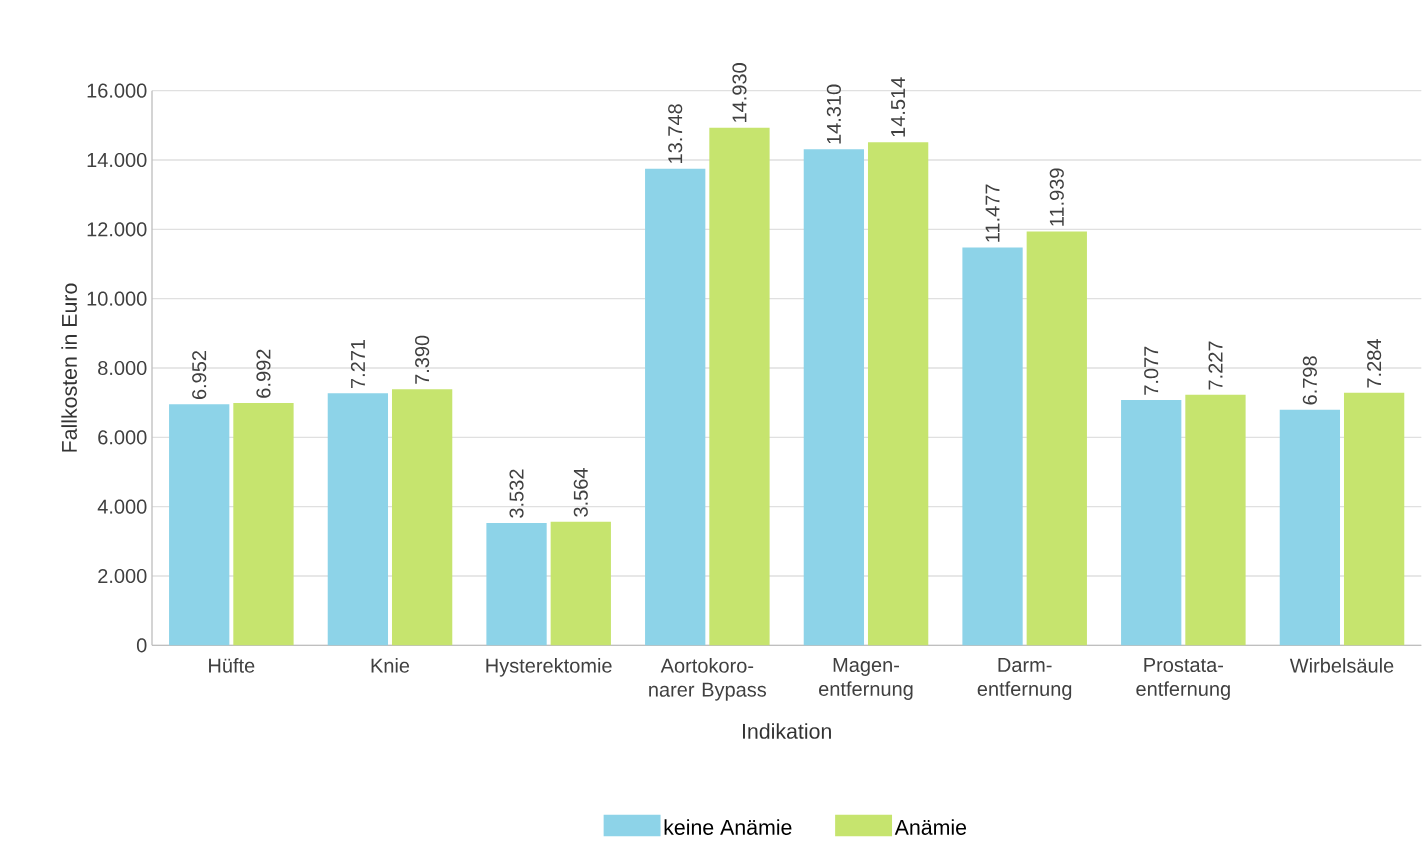 This screenshot has width=1424, height=850. Describe the element at coordinates (141, 645) in the screenshot. I see `y-tick-label: 0` at that location.